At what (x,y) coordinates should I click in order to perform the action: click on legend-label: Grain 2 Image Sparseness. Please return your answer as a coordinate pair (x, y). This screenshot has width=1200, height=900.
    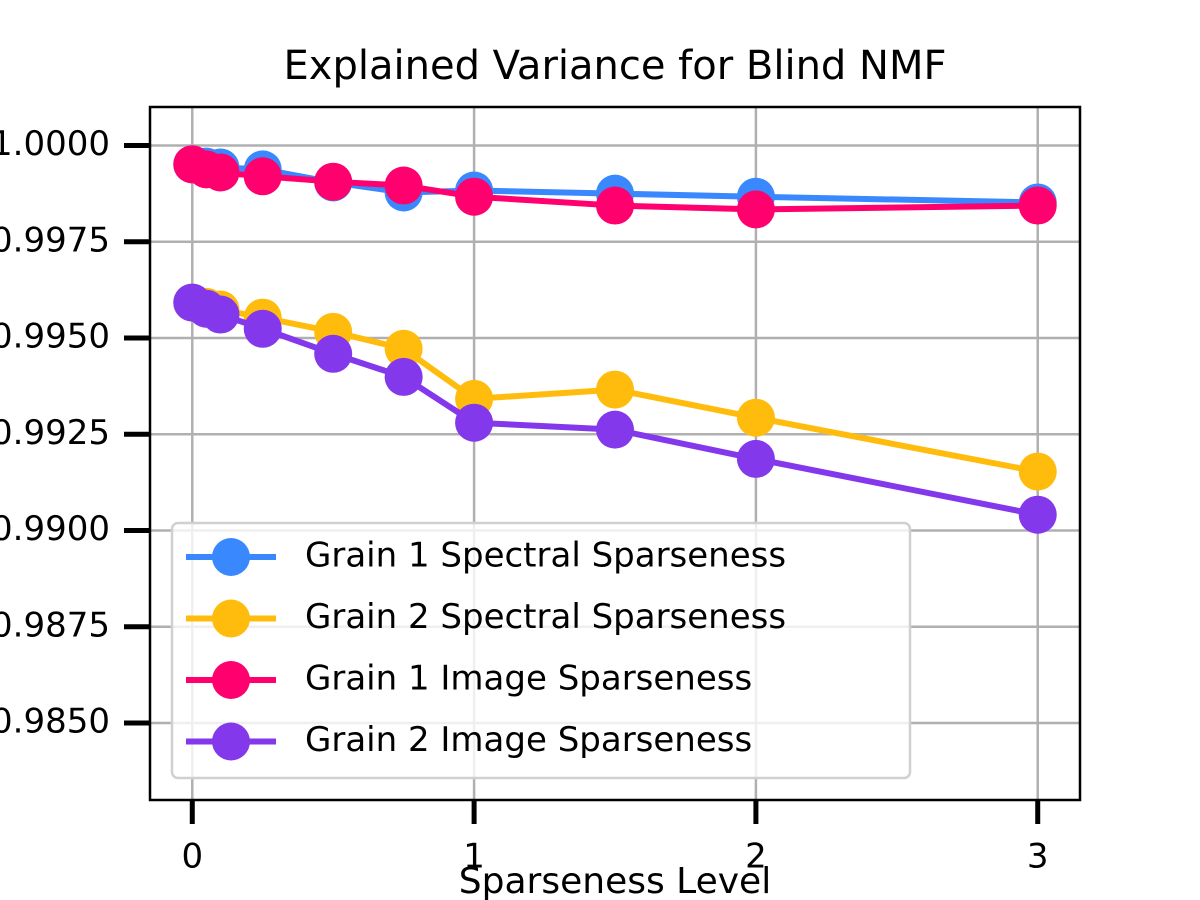
    Looking at the image, I should click on (528, 740).